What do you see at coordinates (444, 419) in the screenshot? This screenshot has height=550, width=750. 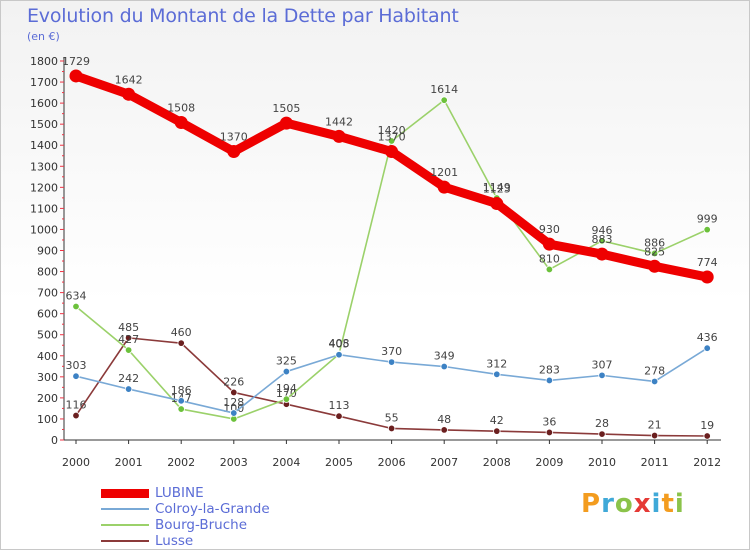 I see `data-label: 48` at bounding box center [444, 419].